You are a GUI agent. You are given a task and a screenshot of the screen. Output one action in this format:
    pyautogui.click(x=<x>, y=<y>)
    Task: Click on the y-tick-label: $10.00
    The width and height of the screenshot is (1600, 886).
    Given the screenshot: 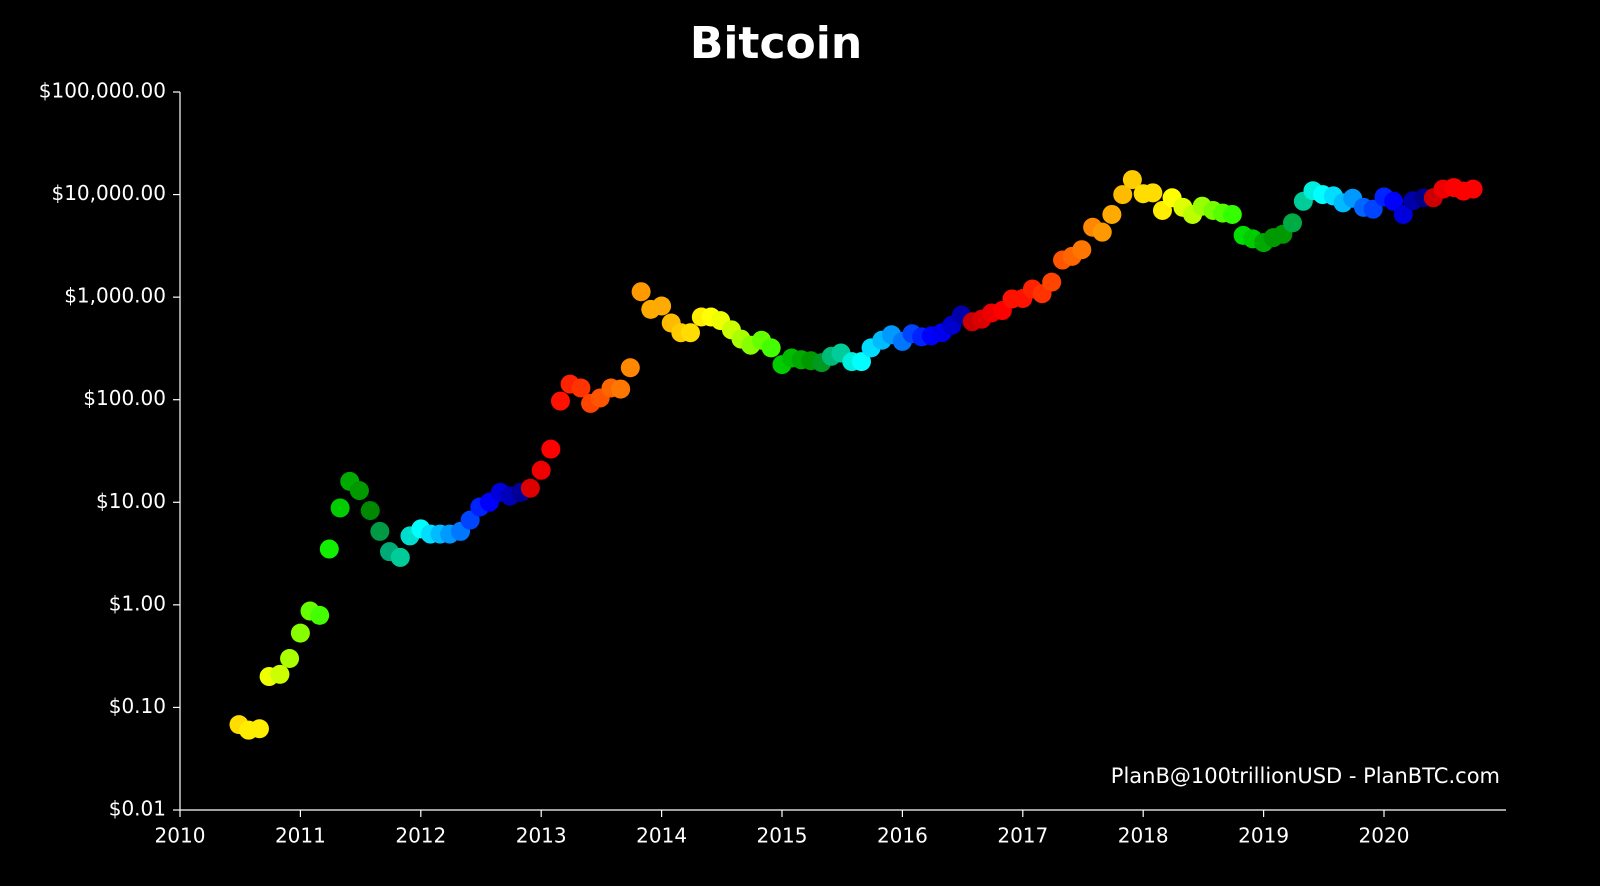 What is the action you would take?
    pyautogui.click(x=131, y=501)
    